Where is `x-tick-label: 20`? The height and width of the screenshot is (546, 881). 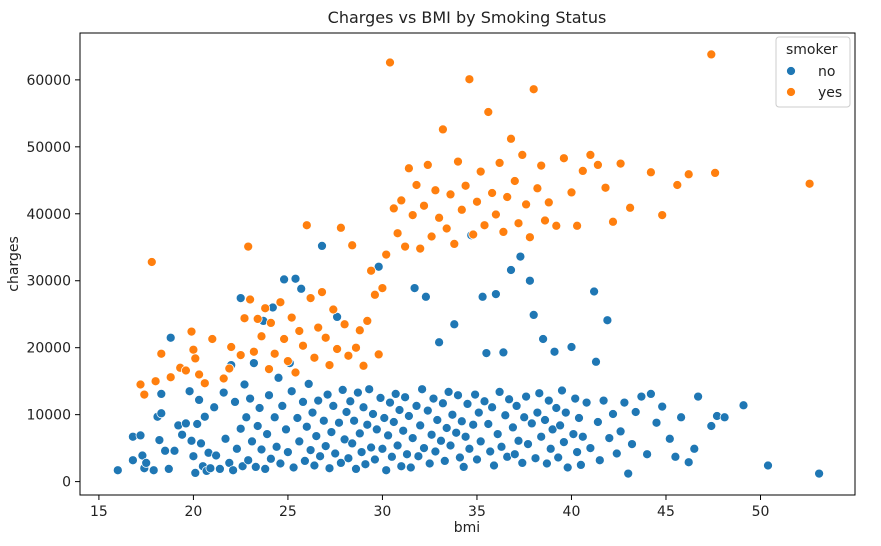 x-tick-label: 20 is located at coordinates (194, 512).